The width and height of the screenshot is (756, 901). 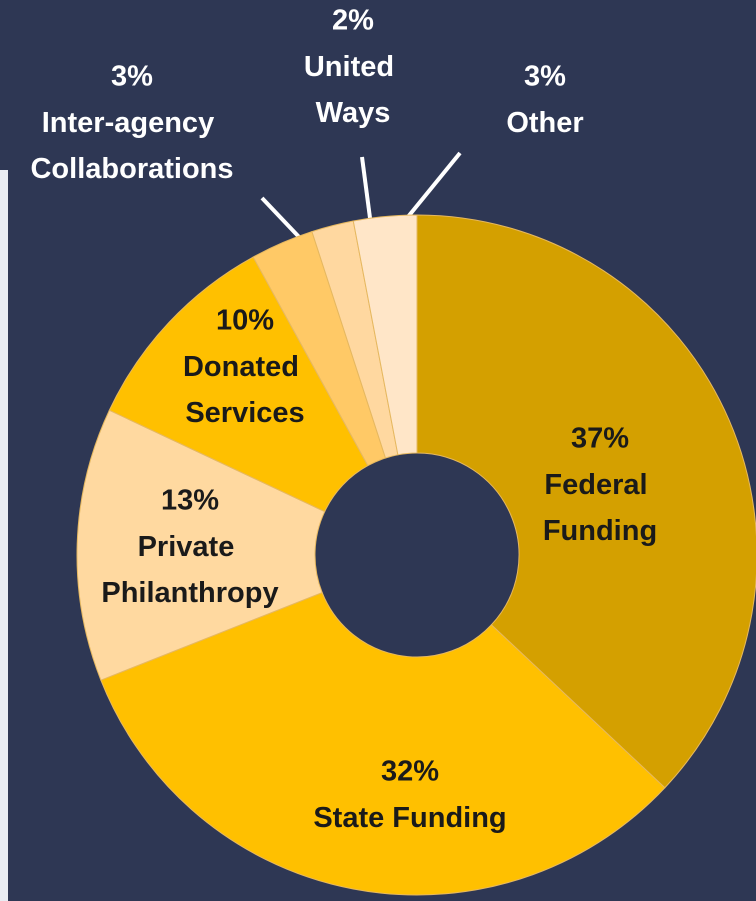 What do you see at coordinates (245, 367) in the screenshot?
I see `label-line: Donated` at bounding box center [245, 367].